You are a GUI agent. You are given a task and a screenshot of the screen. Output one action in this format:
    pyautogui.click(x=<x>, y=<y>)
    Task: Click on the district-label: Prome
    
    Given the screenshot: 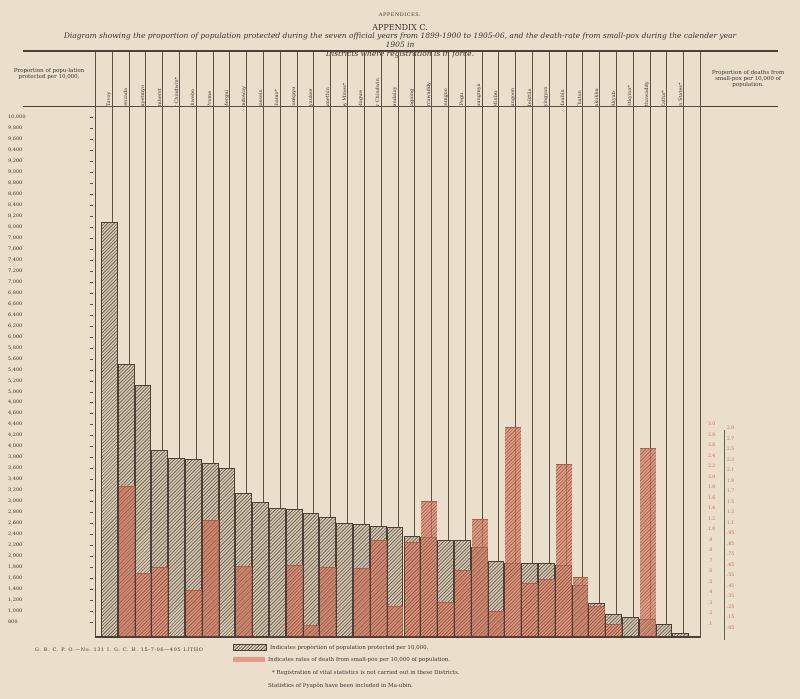 What is the action you would take?
    pyautogui.click(x=210, y=98)
    